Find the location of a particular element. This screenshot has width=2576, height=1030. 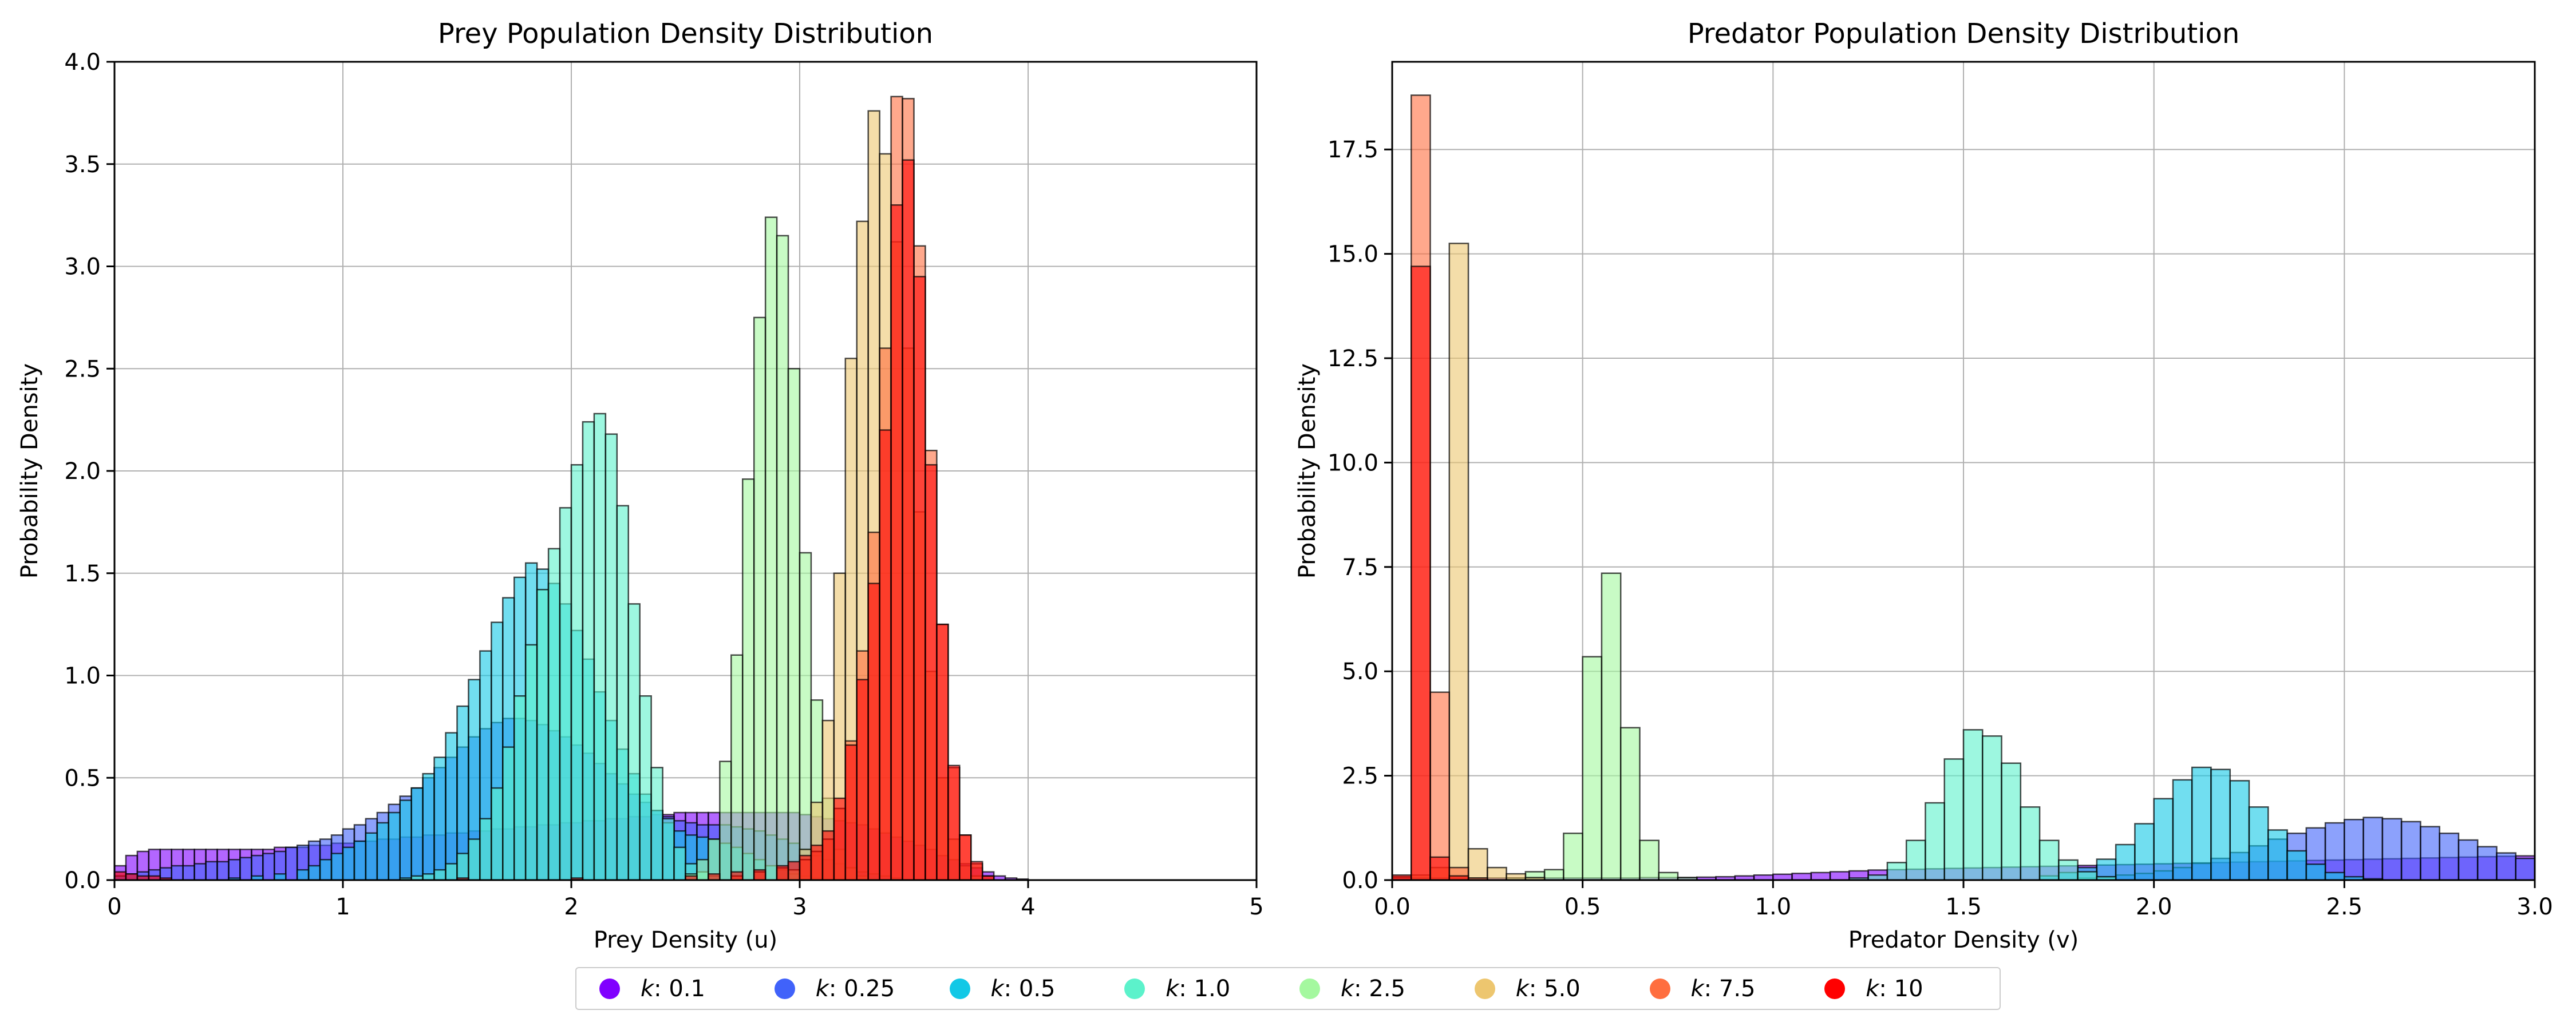

legend-value: : 0.1 is located at coordinates (679, 988).